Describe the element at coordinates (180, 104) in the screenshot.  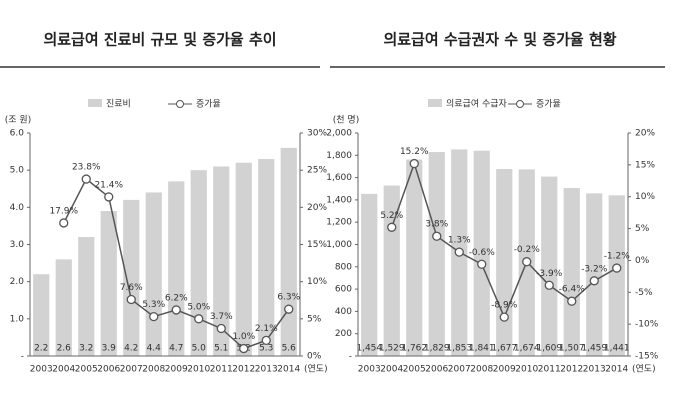
I see `legend-marker` at that location.